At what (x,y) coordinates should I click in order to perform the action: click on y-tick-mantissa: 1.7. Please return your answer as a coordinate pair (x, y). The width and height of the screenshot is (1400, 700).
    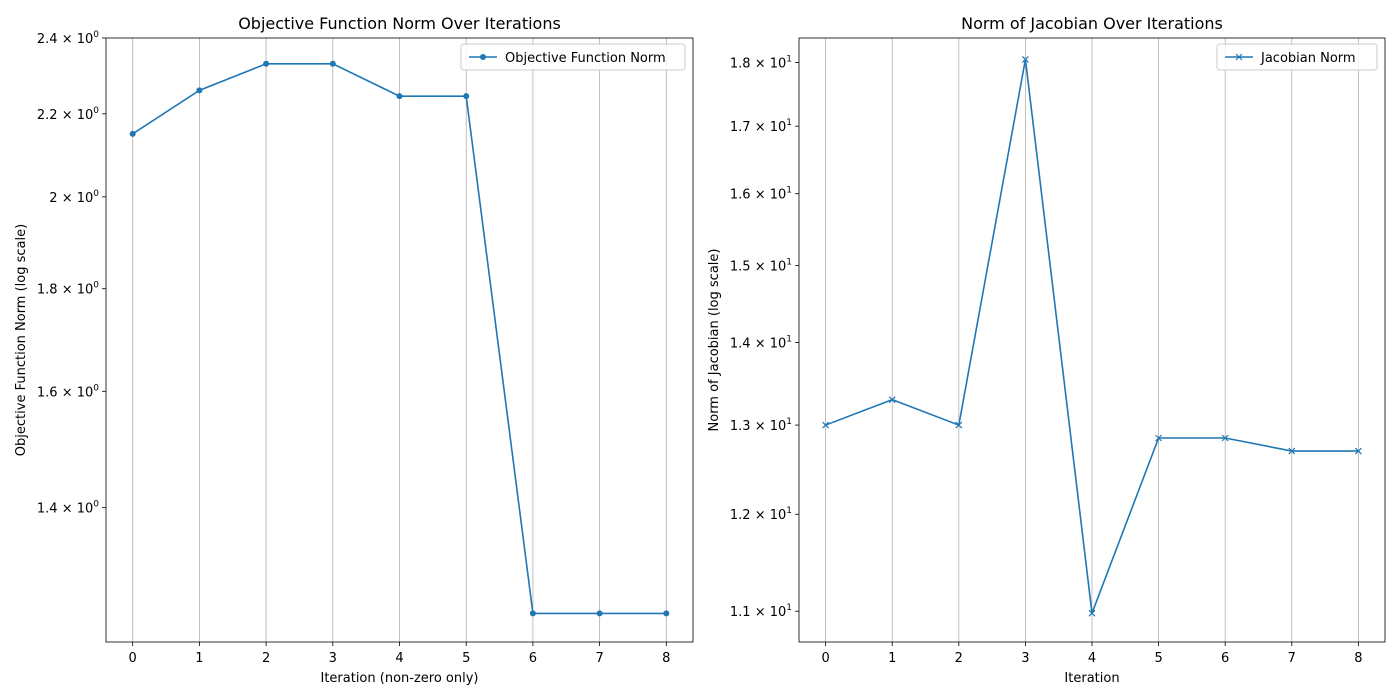
    Looking at the image, I should click on (740, 127).